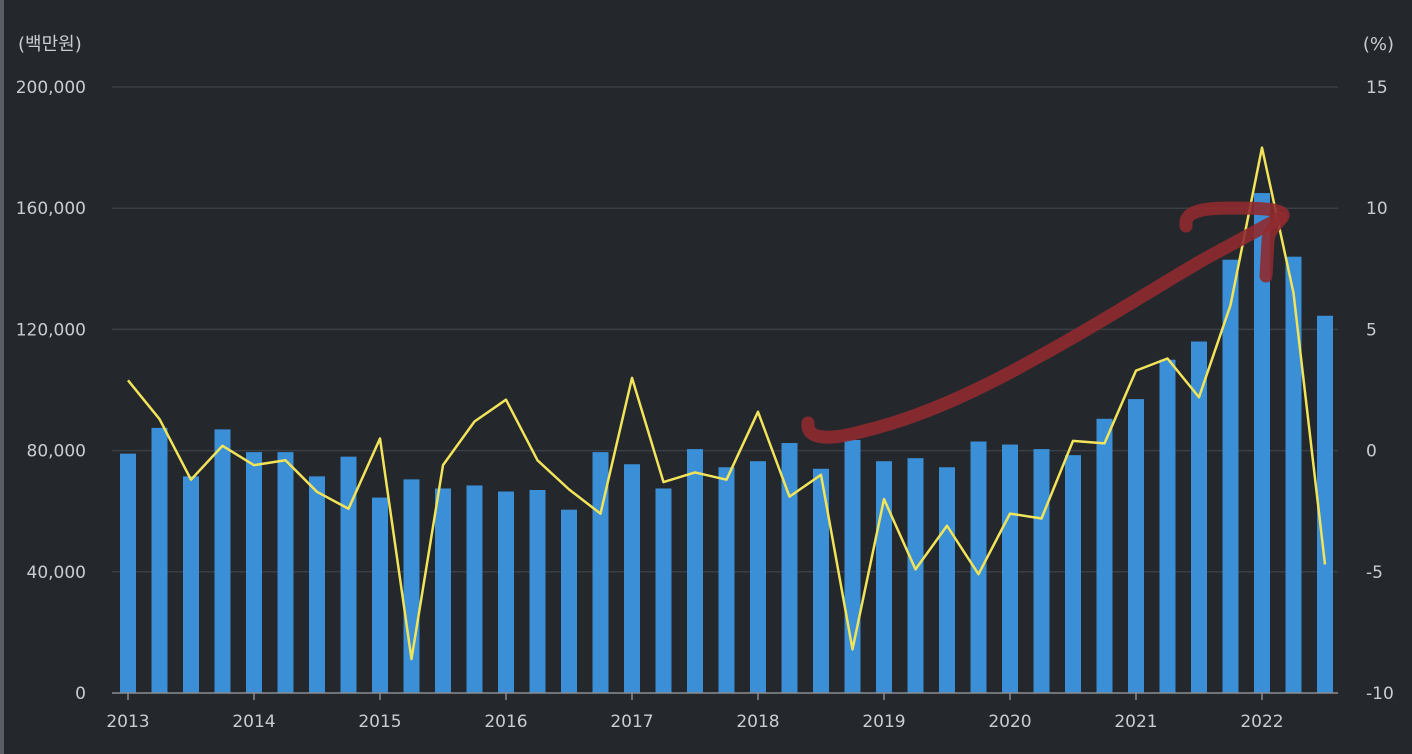 This screenshot has width=1412, height=754. I want to click on annotation-curve, so click(1044, 327).